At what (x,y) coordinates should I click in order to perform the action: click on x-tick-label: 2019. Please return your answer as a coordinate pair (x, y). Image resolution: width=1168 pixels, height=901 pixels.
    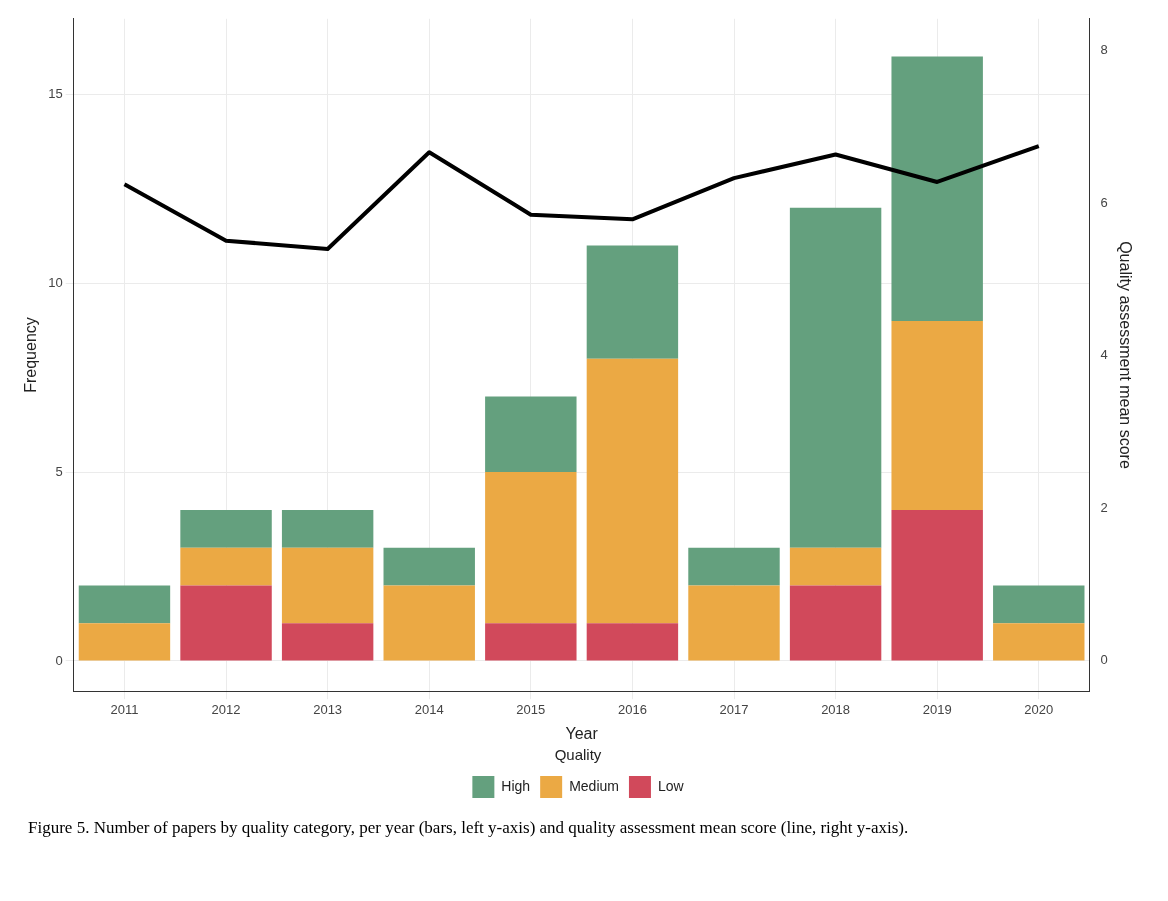
    Looking at the image, I should click on (937, 709).